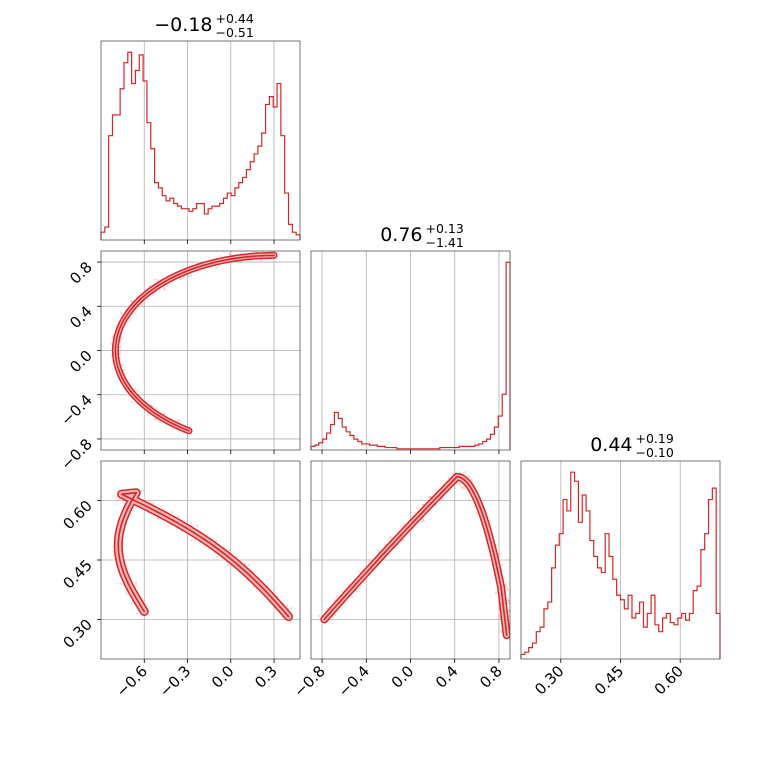  I want to click on y-tick-label: 0.45, so click(77, 574).